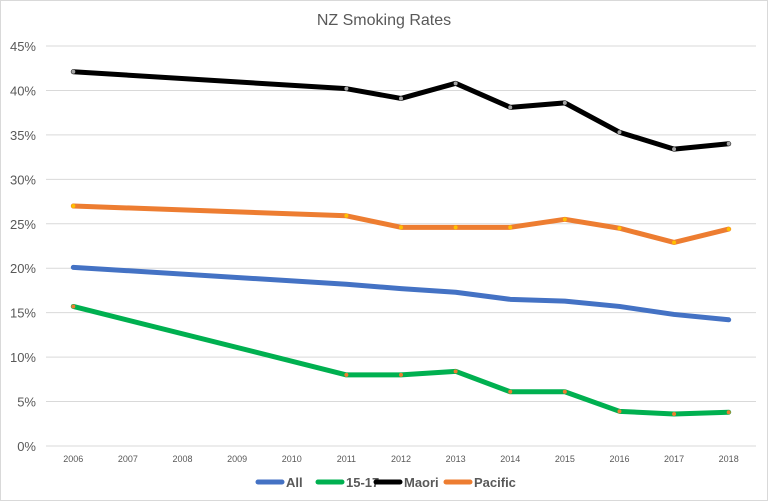  I want to click on legend-item: Pacific, so click(479, 482).